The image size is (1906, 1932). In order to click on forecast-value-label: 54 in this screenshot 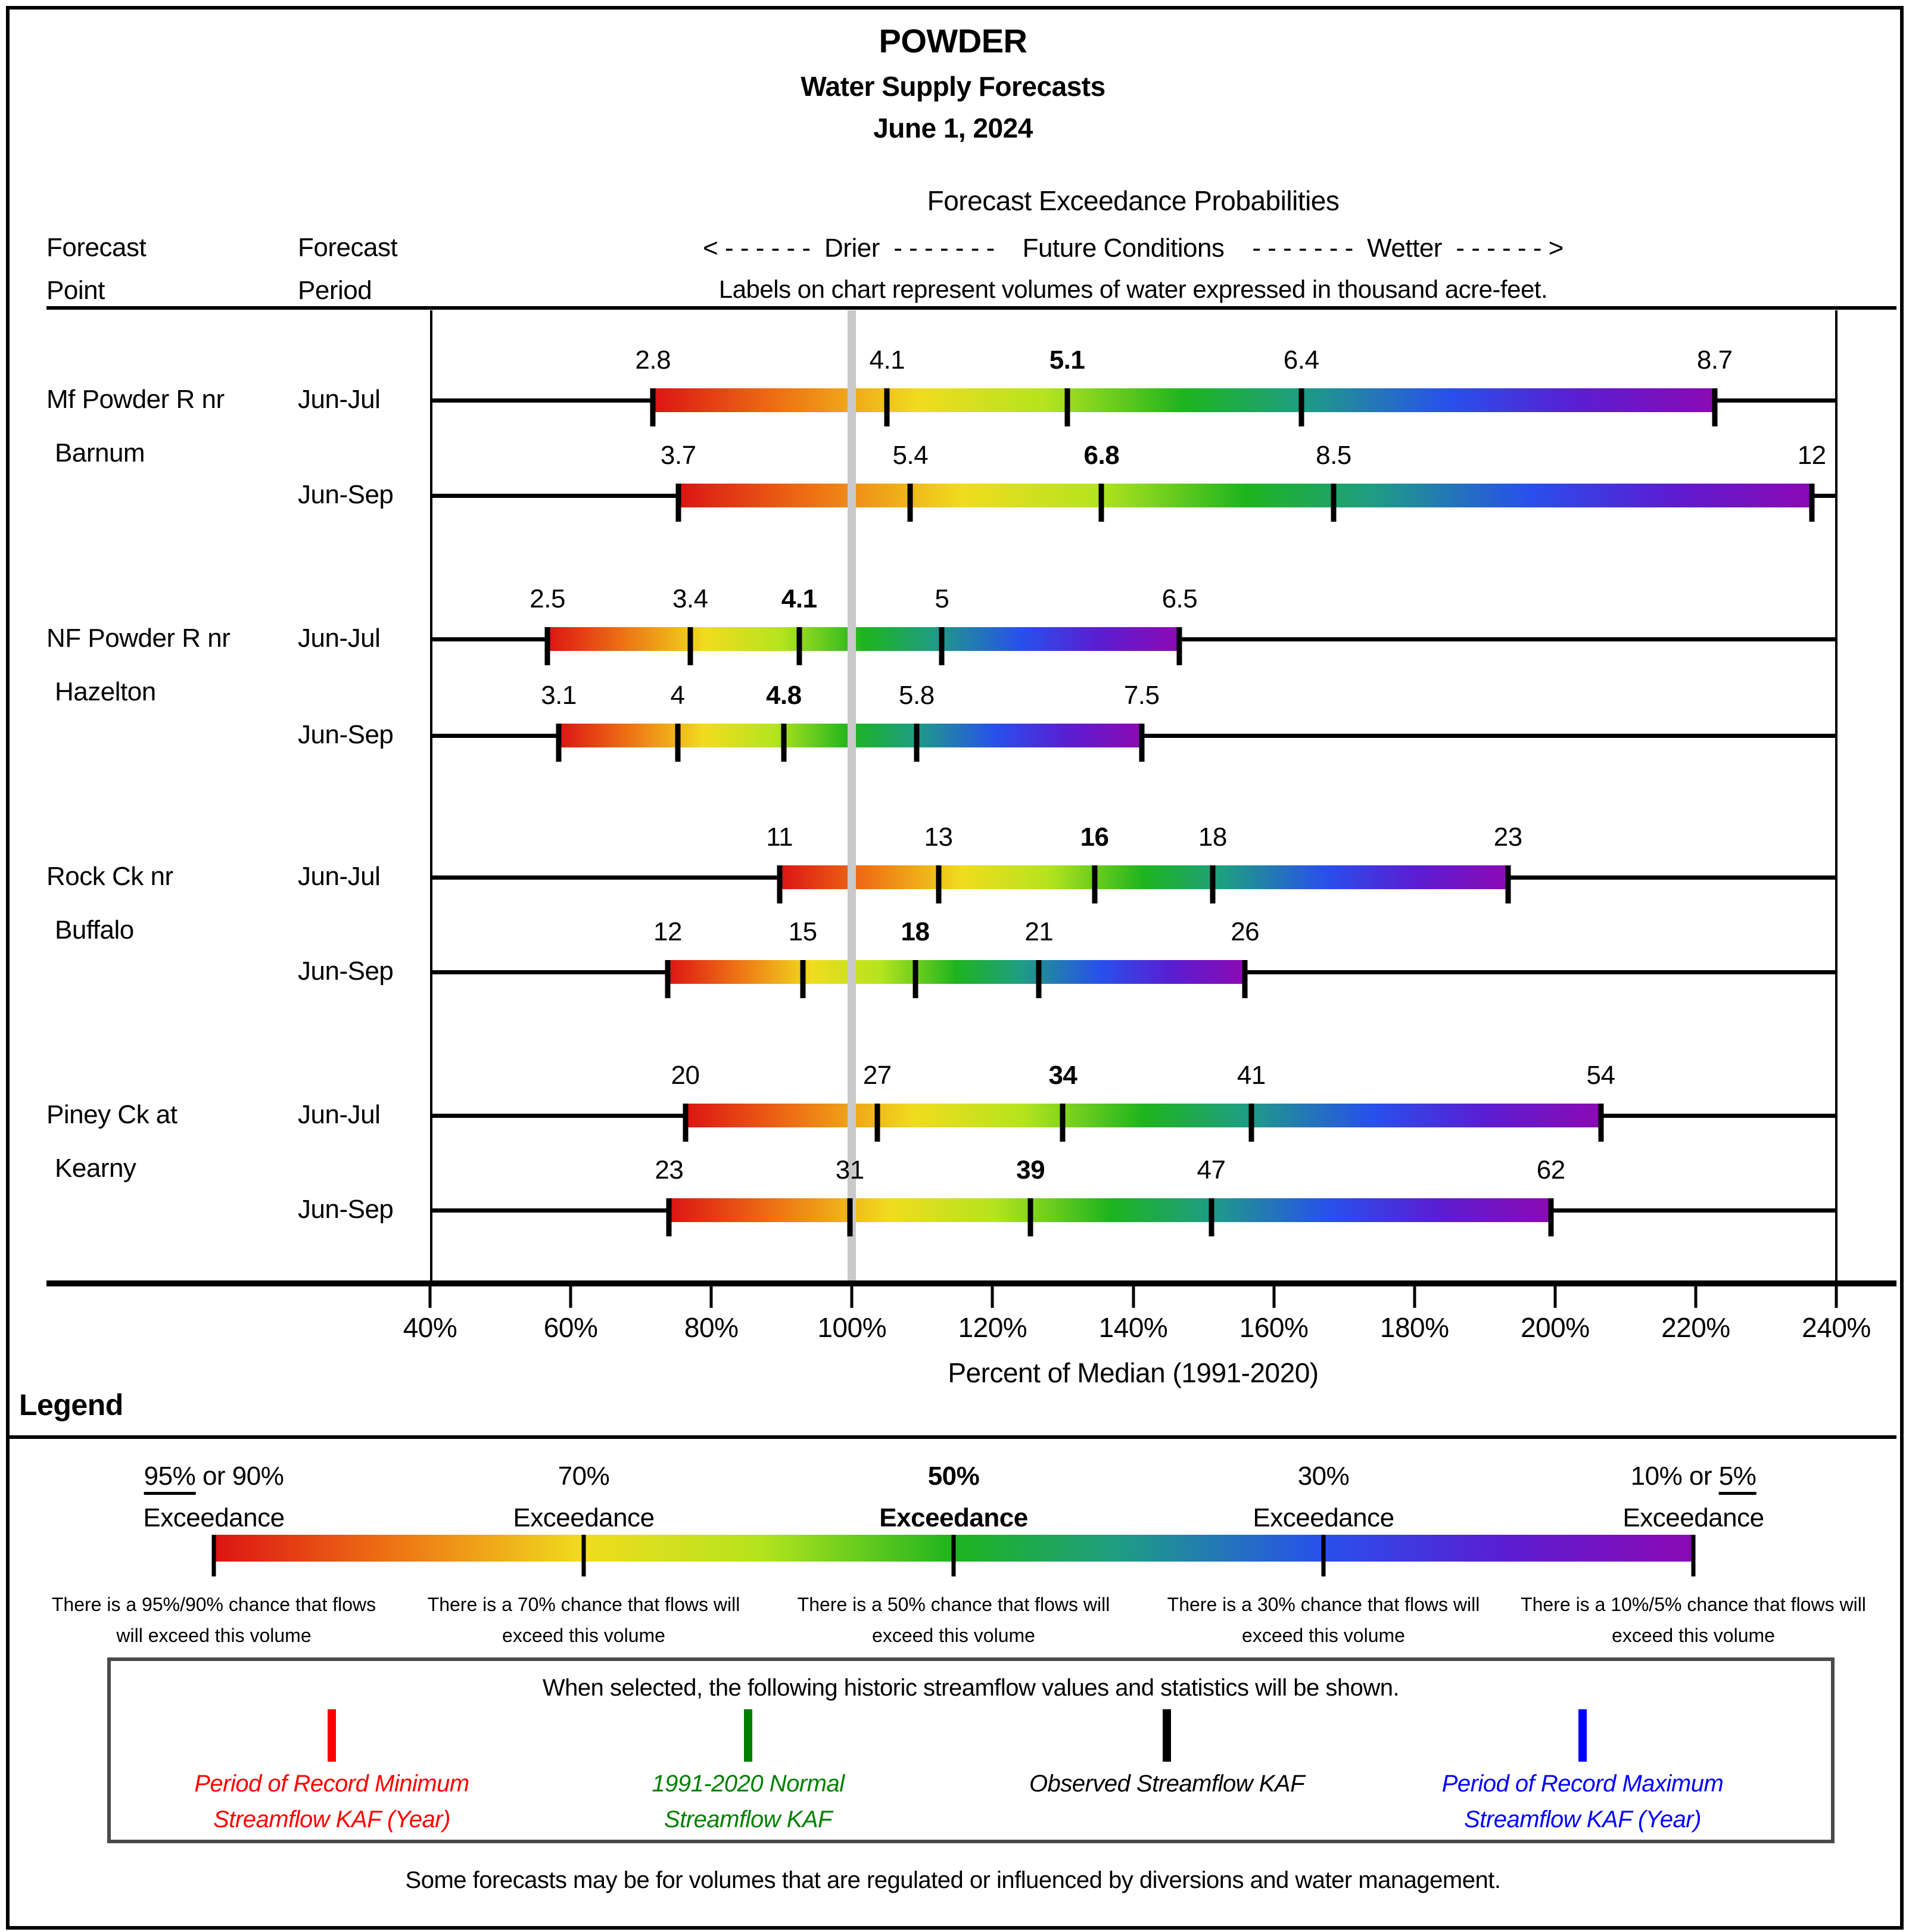, I will do `click(1600, 1076)`.